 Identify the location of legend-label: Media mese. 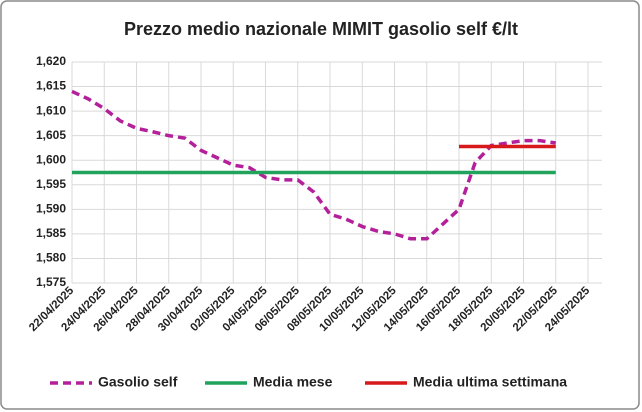
(293, 382).